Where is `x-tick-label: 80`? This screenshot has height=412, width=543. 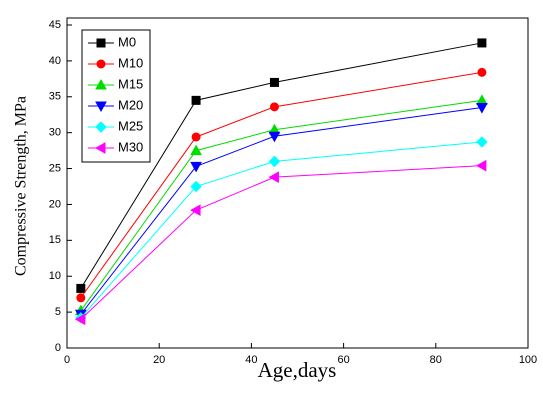
x-tick-label: 80 is located at coordinates (436, 360).